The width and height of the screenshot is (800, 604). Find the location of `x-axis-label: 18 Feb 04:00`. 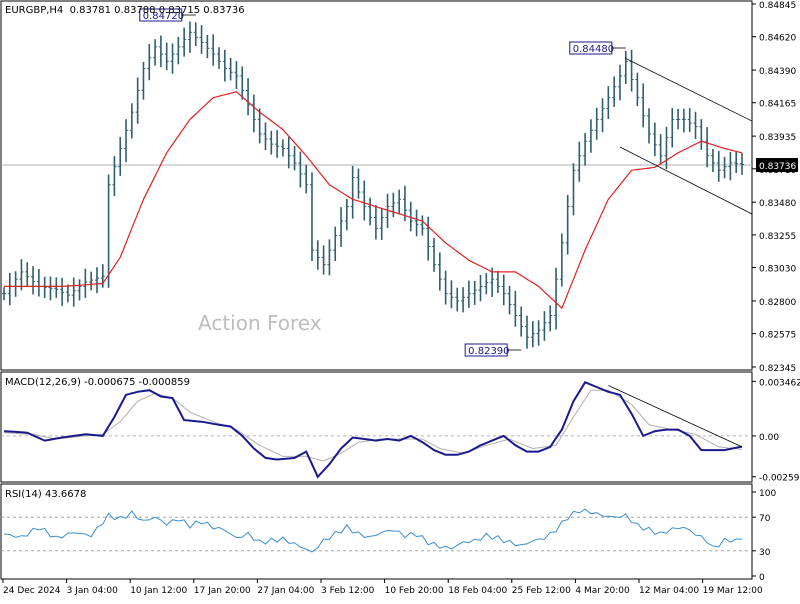

x-axis-label: 18 Feb 04:00 is located at coordinates (477, 591).